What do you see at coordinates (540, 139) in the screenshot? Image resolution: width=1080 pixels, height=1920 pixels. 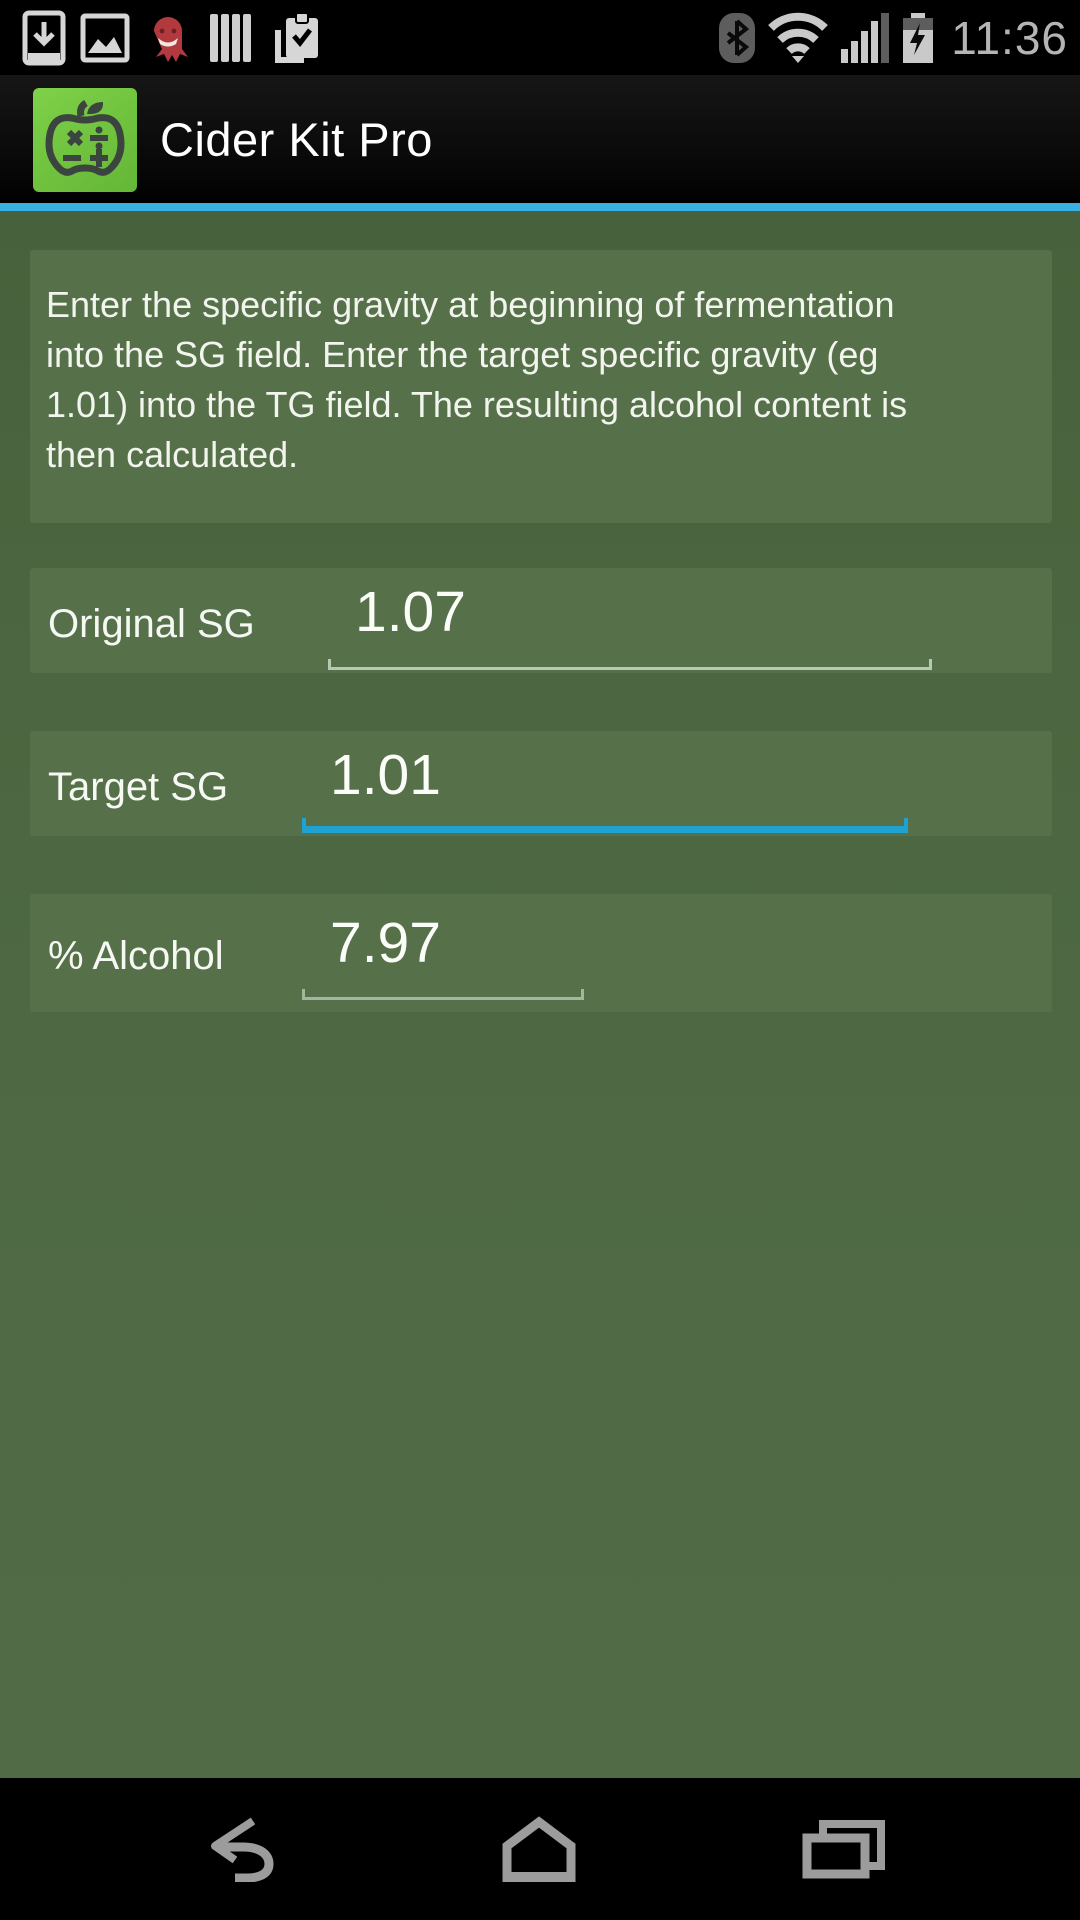 I see `app-bar: Cider Kit Pro` at bounding box center [540, 139].